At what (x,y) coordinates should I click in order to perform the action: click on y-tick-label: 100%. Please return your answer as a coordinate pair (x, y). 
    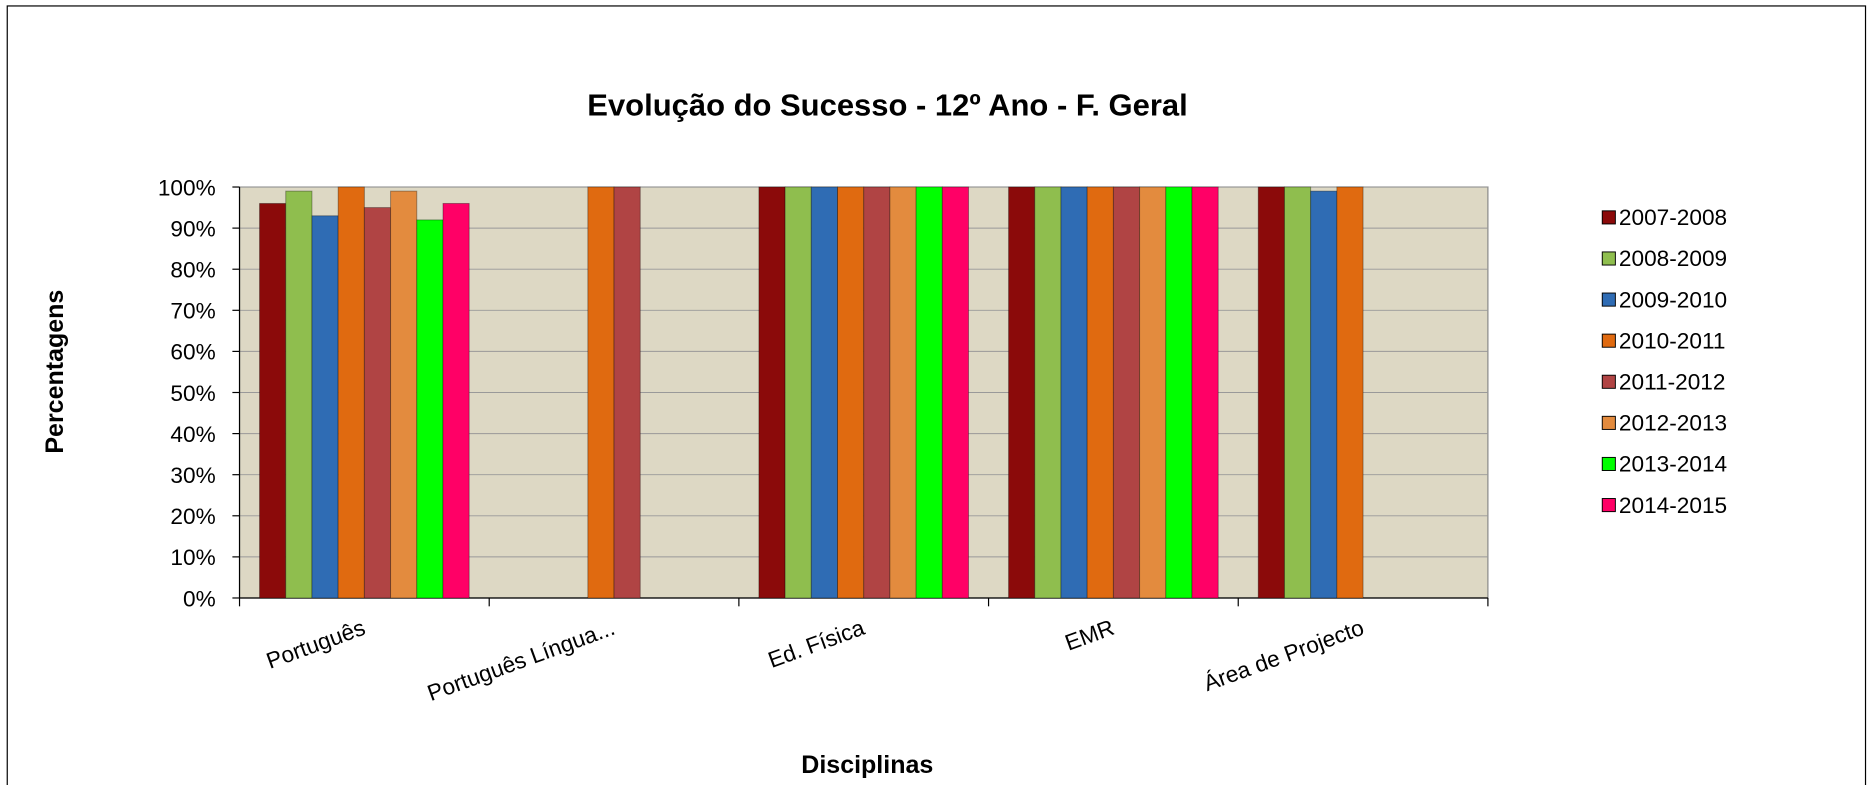
    Looking at the image, I should click on (187, 187).